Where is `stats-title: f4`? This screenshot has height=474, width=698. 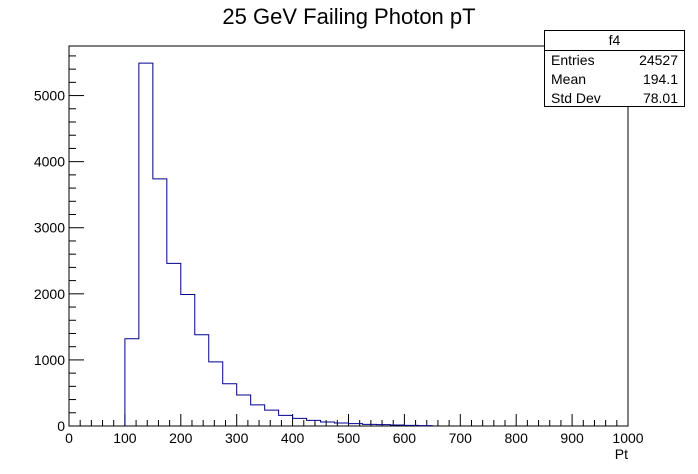 stats-title: f4 is located at coordinates (614, 41).